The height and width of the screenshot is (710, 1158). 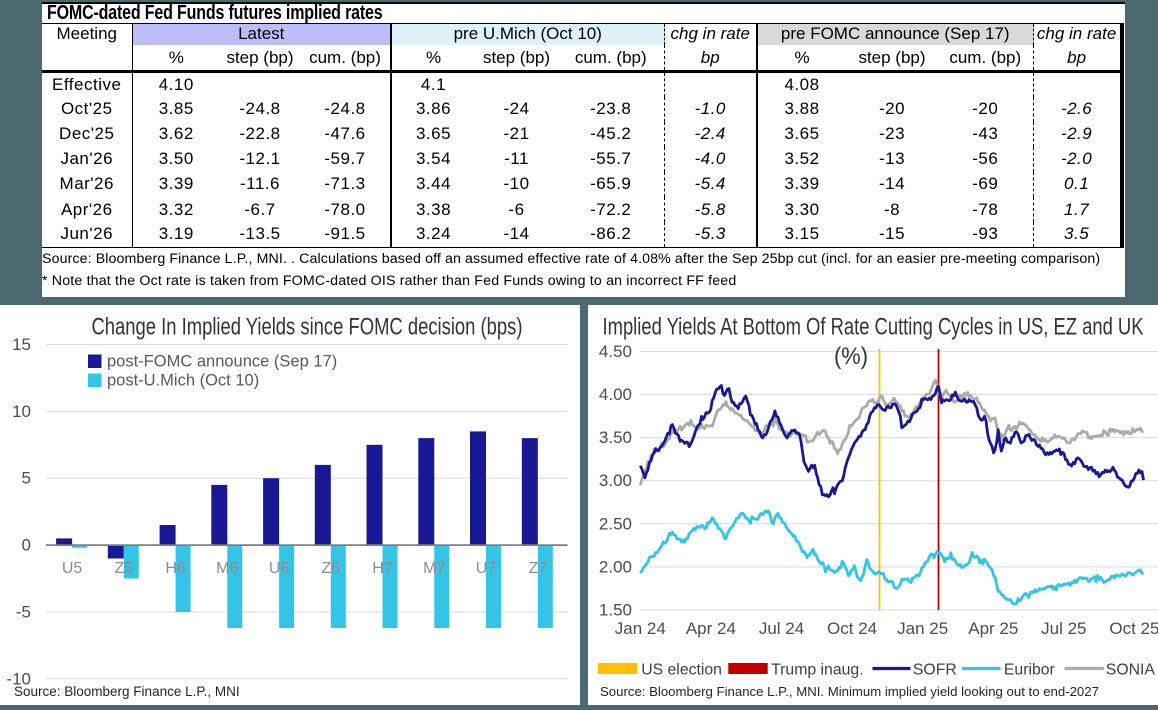 What do you see at coordinates (175, 568) in the screenshot?
I see `svg-text: H6` at bounding box center [175, 568].